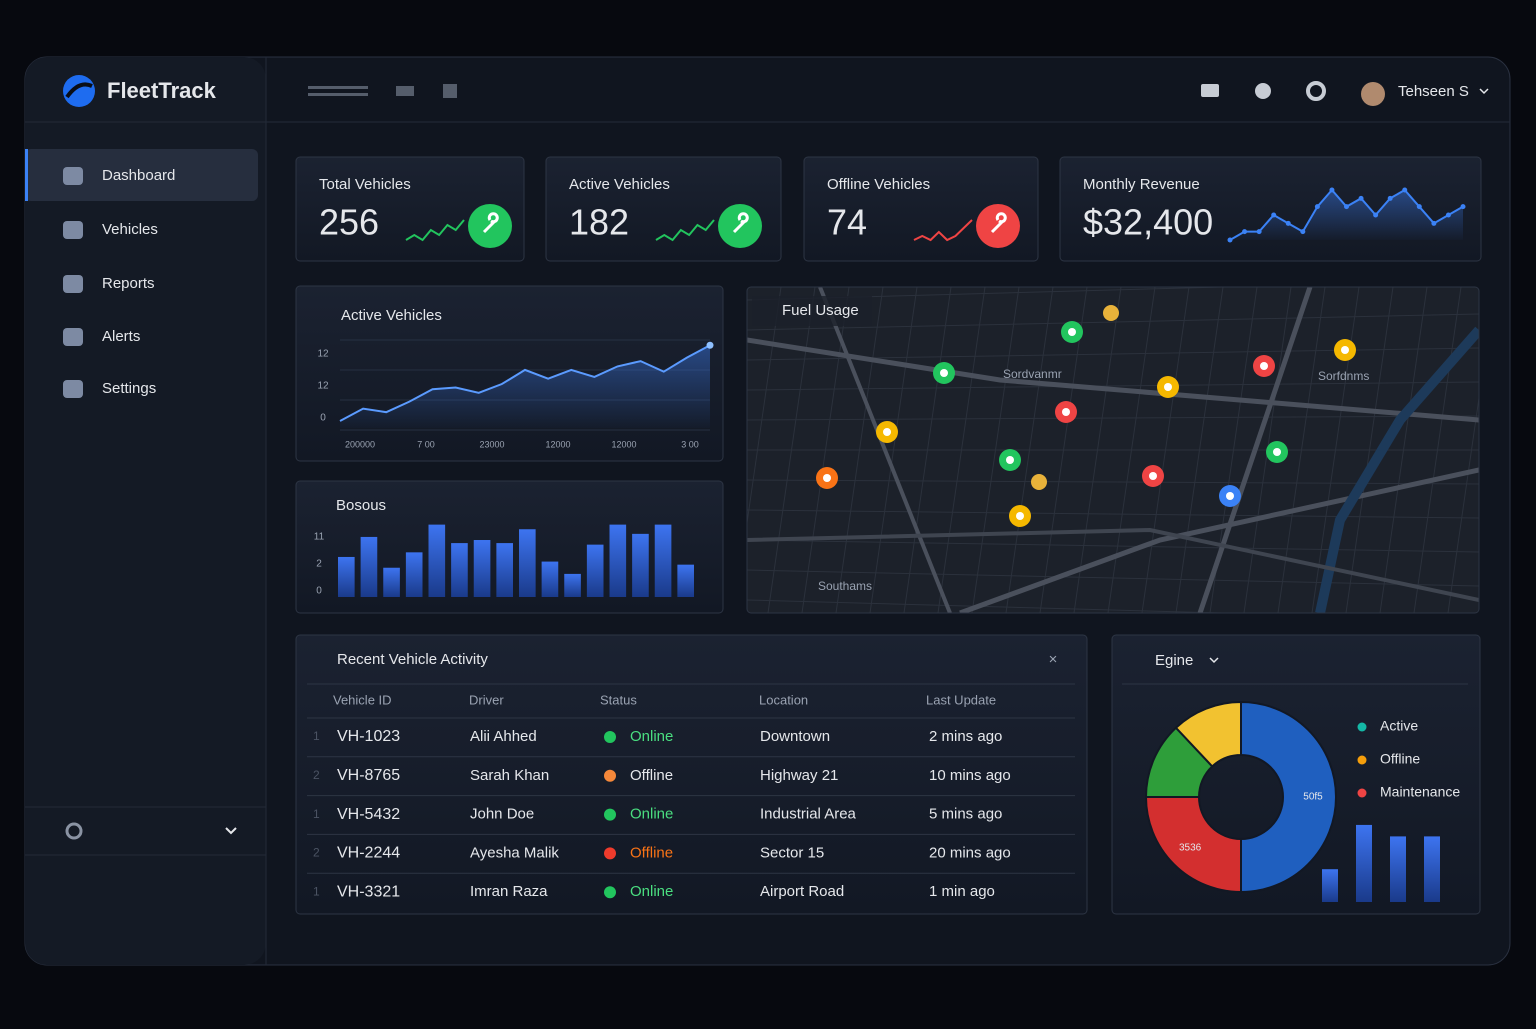  I want to click on column-header: Location, so click(783, 699).